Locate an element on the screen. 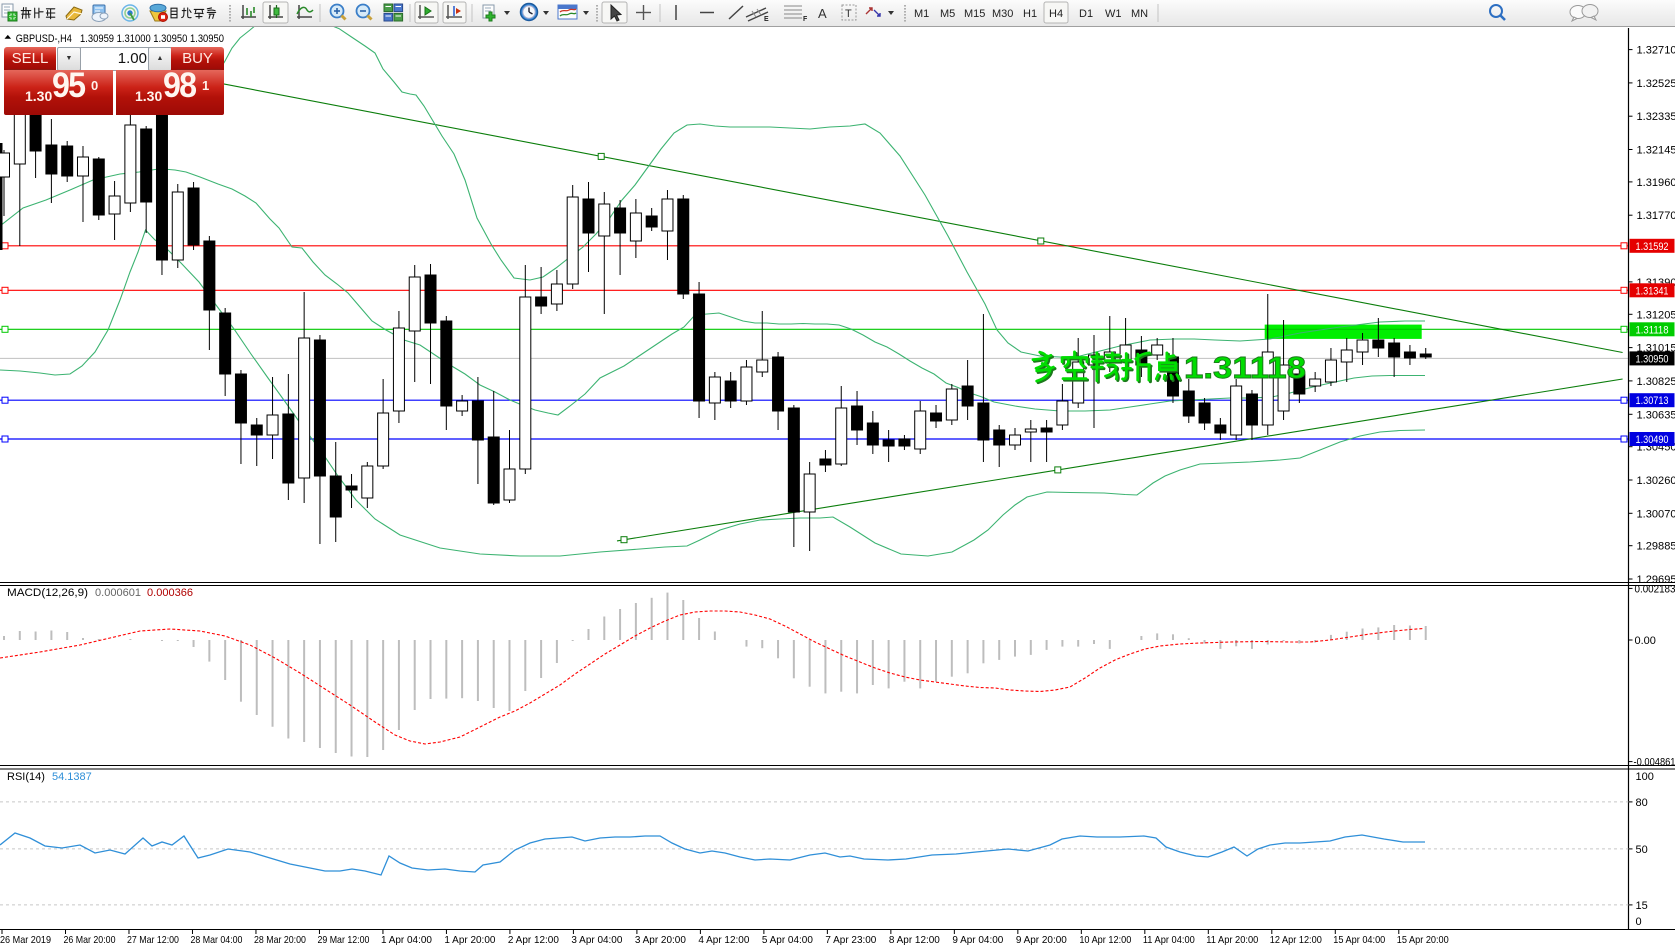 The width and height of the screenshot is (1675, 947). svg-text: 1.30713 is located at coordinates (1652, 401).